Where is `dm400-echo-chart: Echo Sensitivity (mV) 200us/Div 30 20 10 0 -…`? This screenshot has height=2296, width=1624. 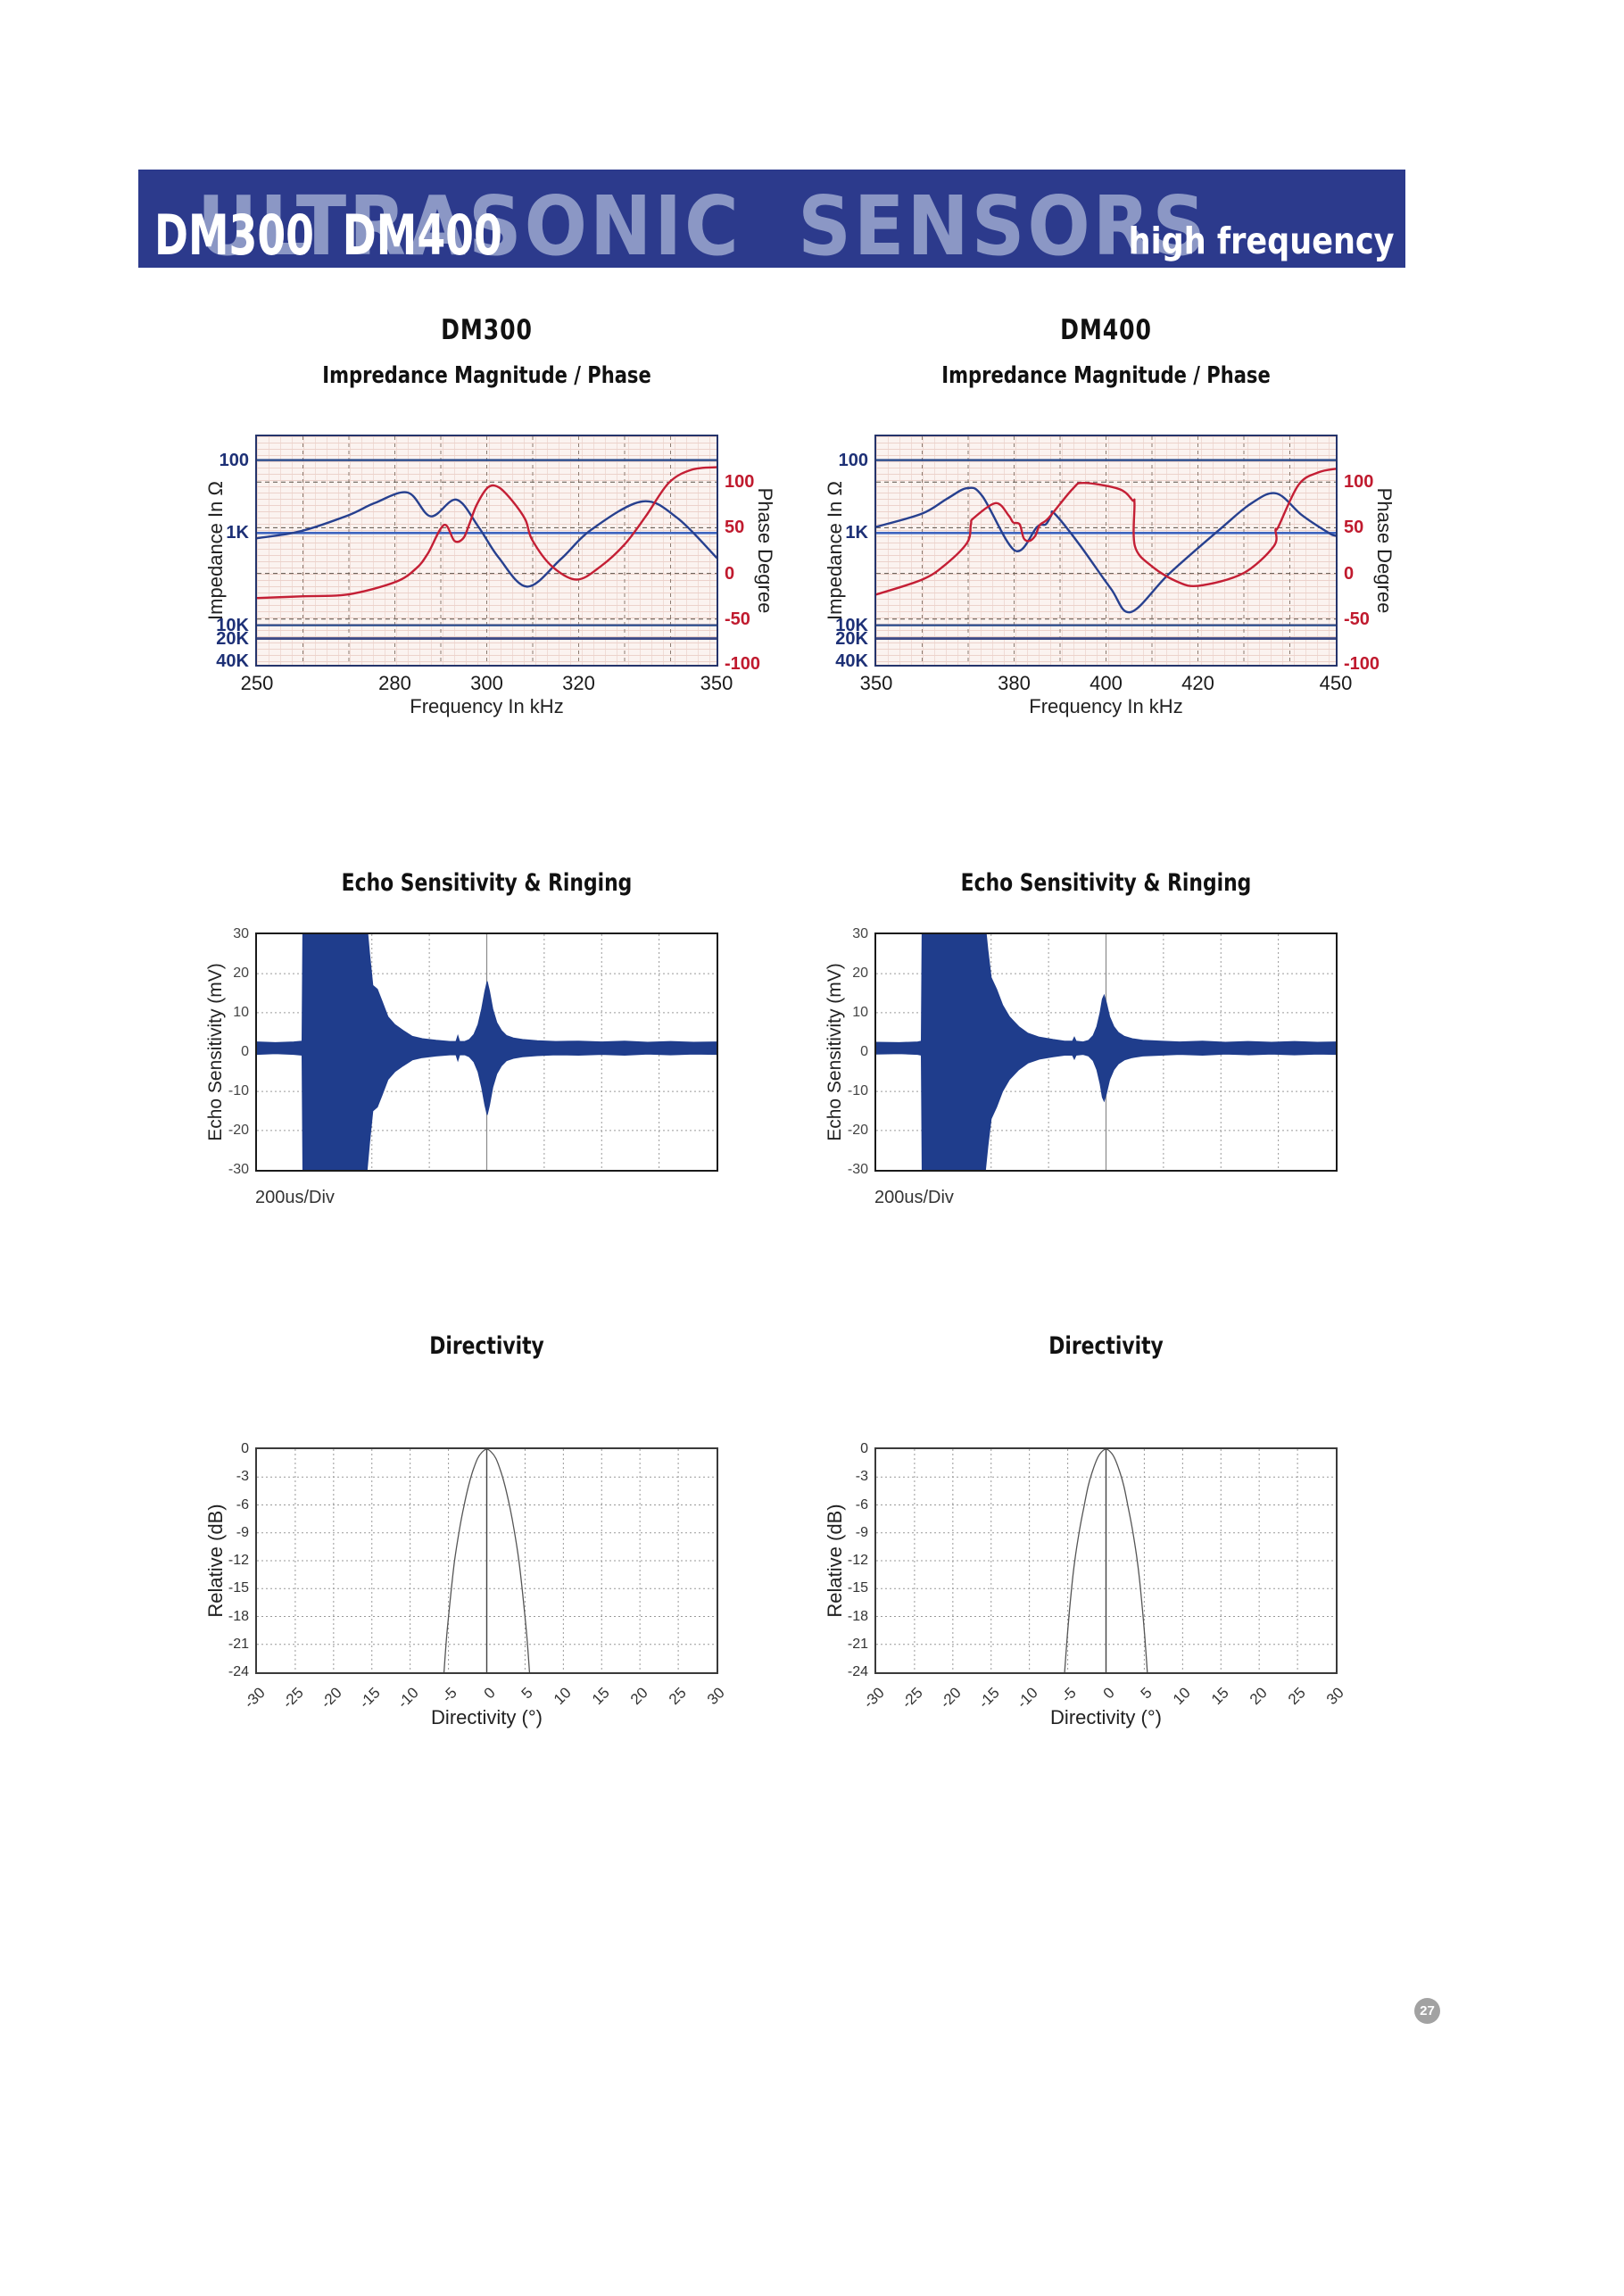
dm400-echo-chart: Echo Sensitivity (mV) 200us/Div 30 20 10 0 -… is located at coordinates (1081, 1067).